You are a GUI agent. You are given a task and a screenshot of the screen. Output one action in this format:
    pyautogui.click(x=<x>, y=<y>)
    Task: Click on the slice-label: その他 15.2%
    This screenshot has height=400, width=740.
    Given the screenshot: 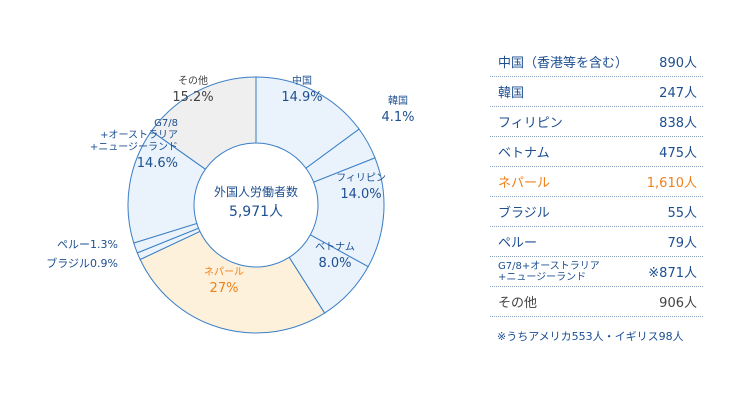 What is the action you would take?
    pyautogui.click(x=192, y=89)
    